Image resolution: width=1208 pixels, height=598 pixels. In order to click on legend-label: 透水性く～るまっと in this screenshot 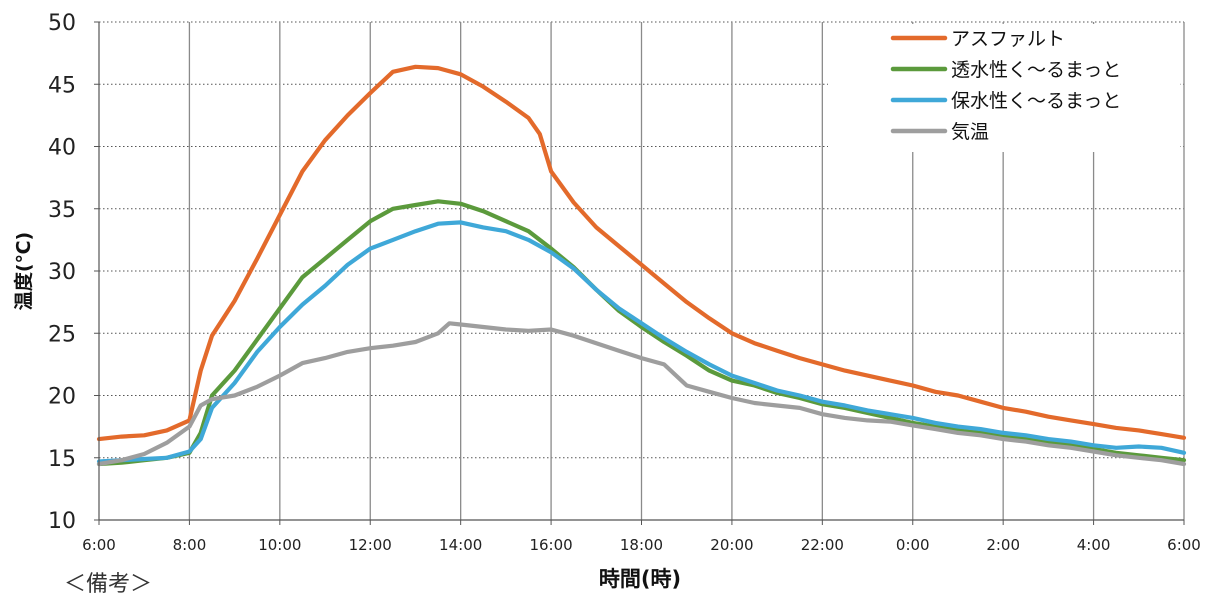, I will do `click(1036, 70)`.